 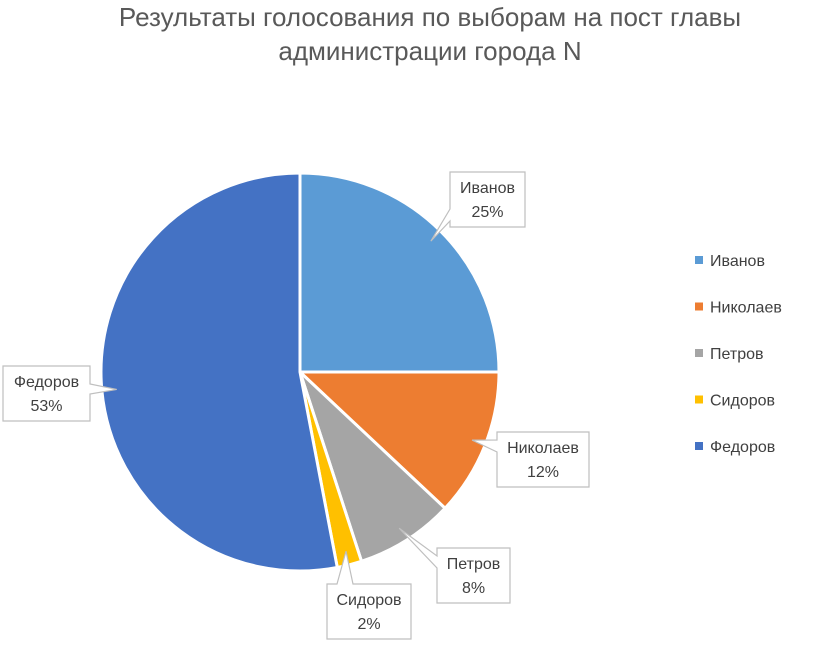 What do you see at coordinates (429, 51) in the screenshot?
I see `chart-title-line-2: администрации города N` at bounding box center [429, 51].